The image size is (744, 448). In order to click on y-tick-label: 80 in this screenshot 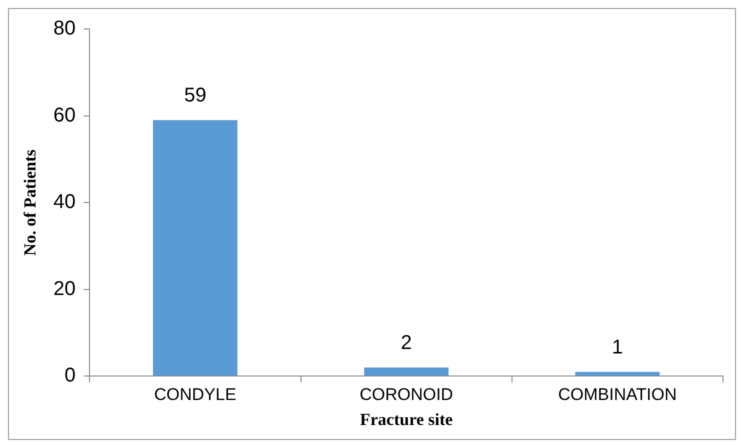, I will do `click(64, 29)`.